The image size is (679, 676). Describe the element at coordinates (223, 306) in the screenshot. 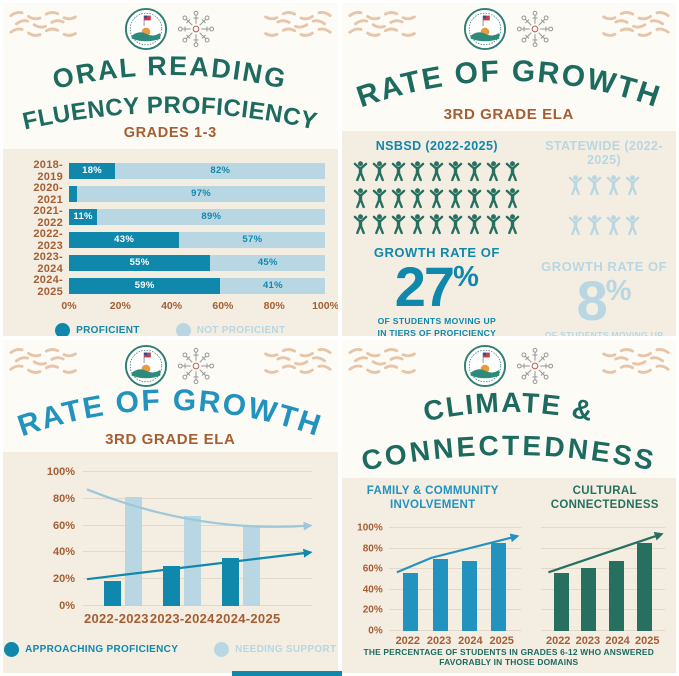

I see `orf-axis-tick: 60%` at that location.